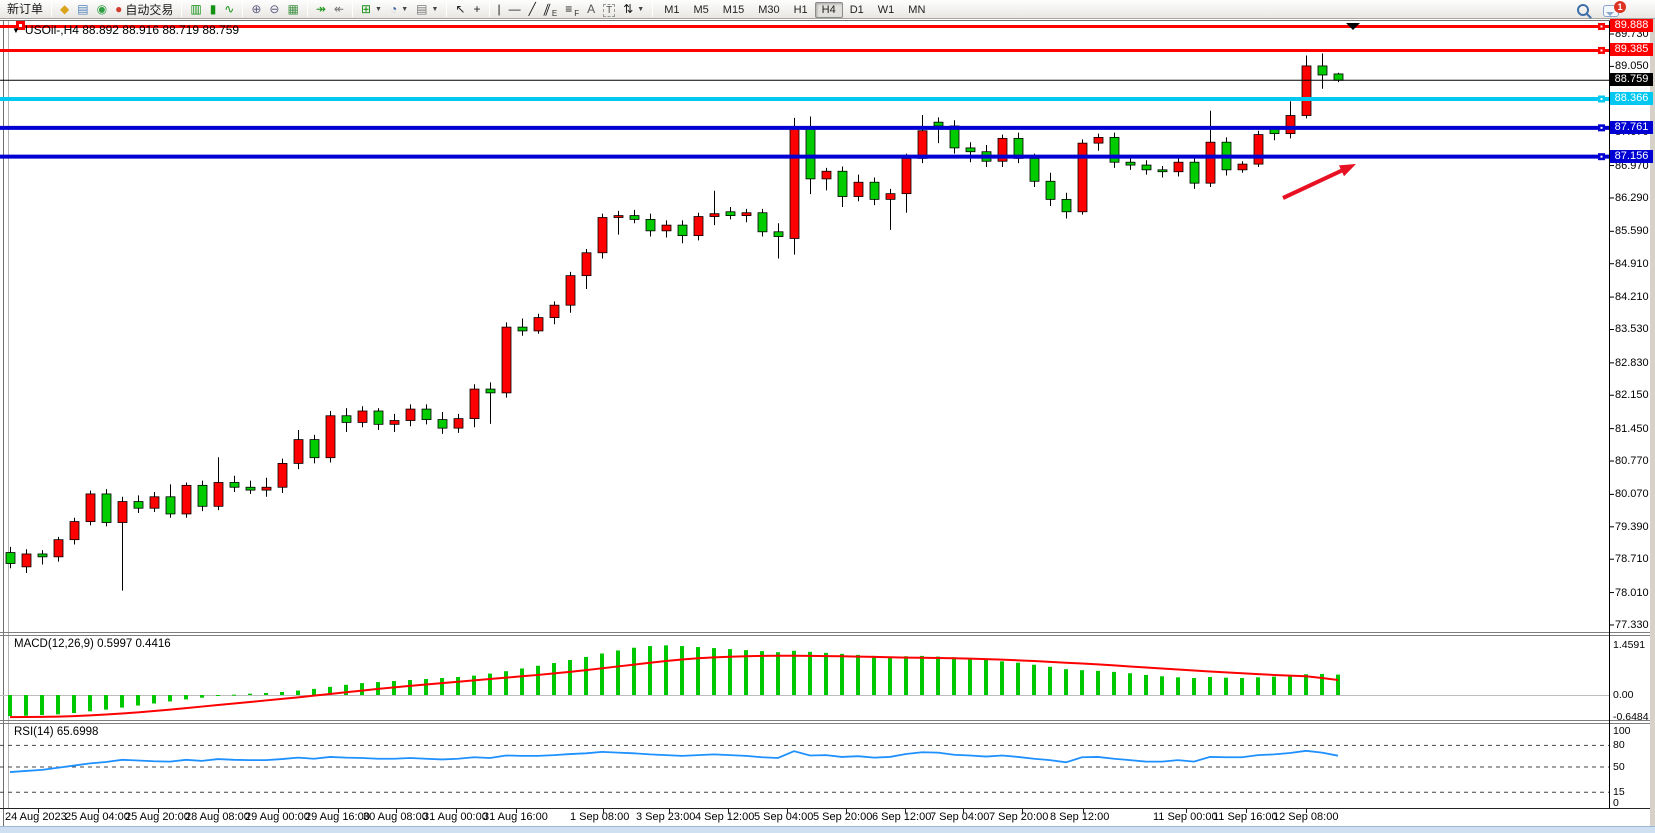  What do you see at coordinates (1652, 425) in the screenshot?
I see `window-right-border` at bounding box center [1652, 425].